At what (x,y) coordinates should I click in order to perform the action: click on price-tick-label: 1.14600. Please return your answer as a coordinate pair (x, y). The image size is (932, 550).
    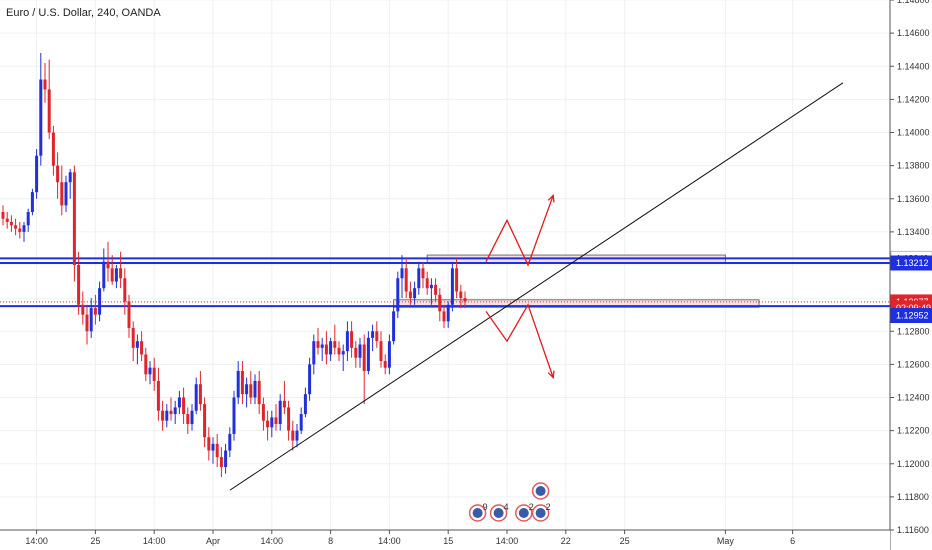
    Looking at the image, I should click on (913, 33).